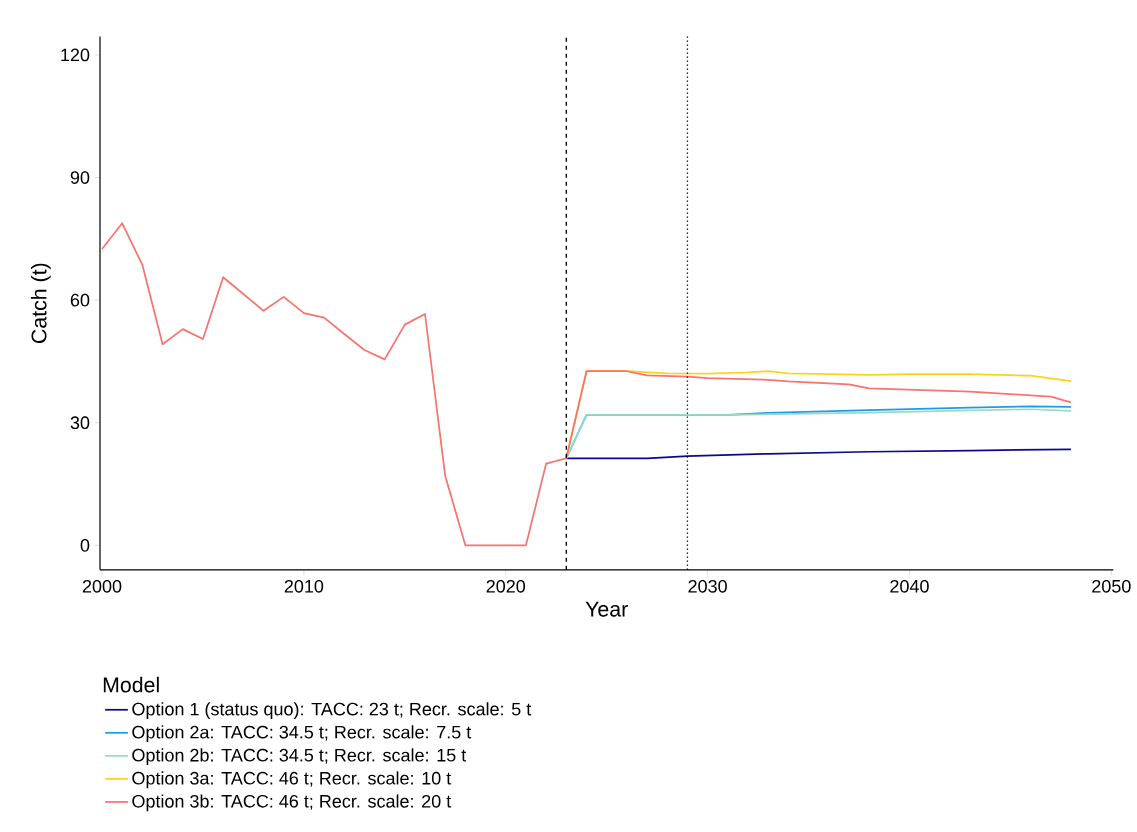  Describe the element at coordinates (818, 454) in the screenshot. I see `line-series` at that location.